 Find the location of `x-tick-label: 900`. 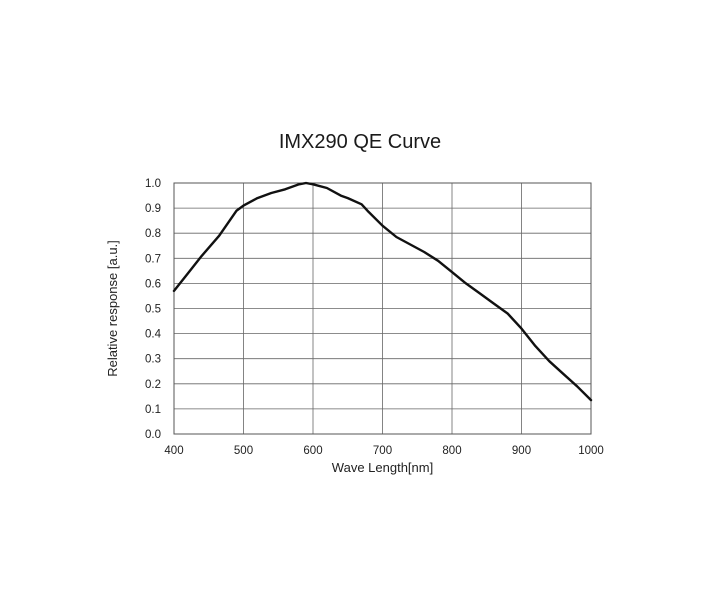

x-tick-label: 900 is located at coordinates (521, 451).